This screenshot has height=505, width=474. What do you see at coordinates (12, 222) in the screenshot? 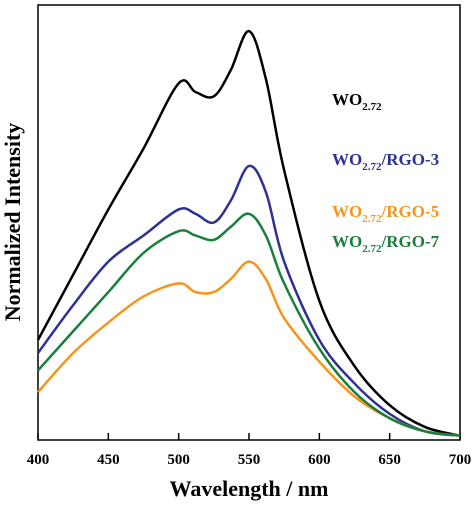
I see `y-axis-title: Normalized Intensity` at bounding box center [12, 222].